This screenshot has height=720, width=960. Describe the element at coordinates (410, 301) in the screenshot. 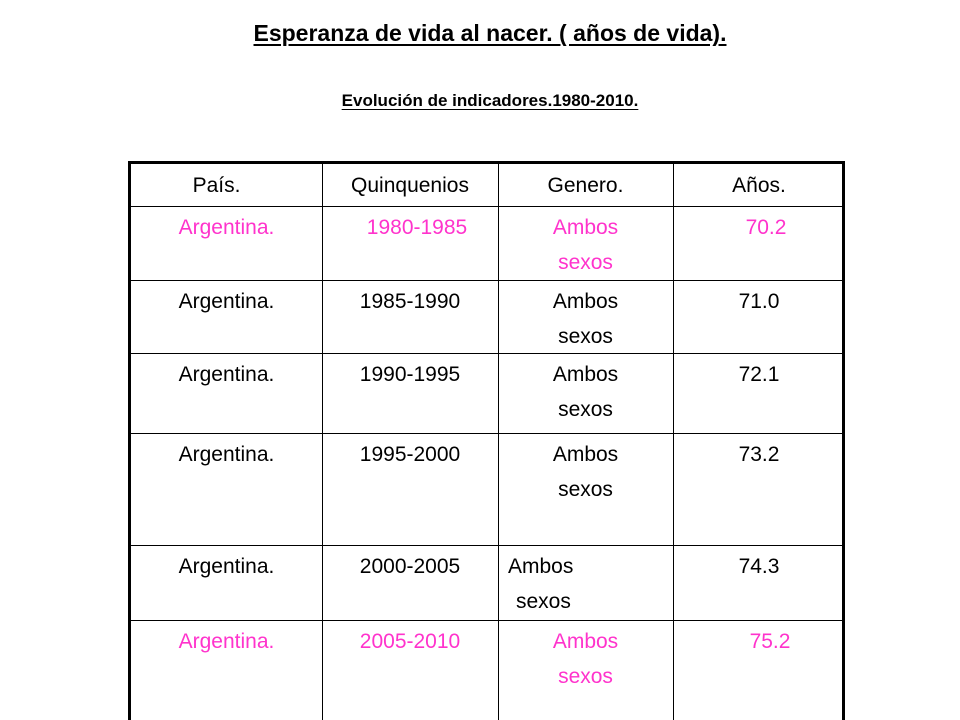

I see `table-cell-quinquenio: 1985-1990` at that location.